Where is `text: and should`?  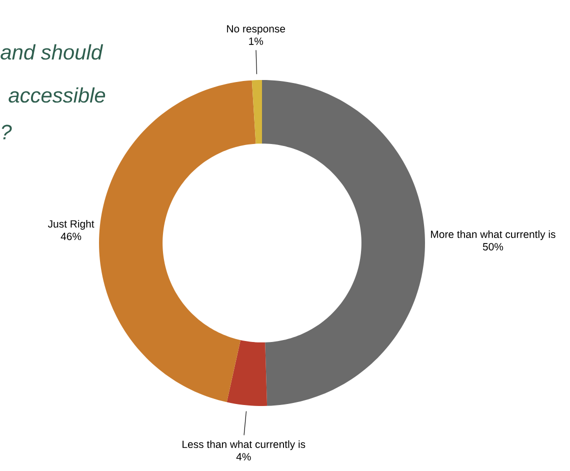 text: and should is located at coordinates (52, 52).